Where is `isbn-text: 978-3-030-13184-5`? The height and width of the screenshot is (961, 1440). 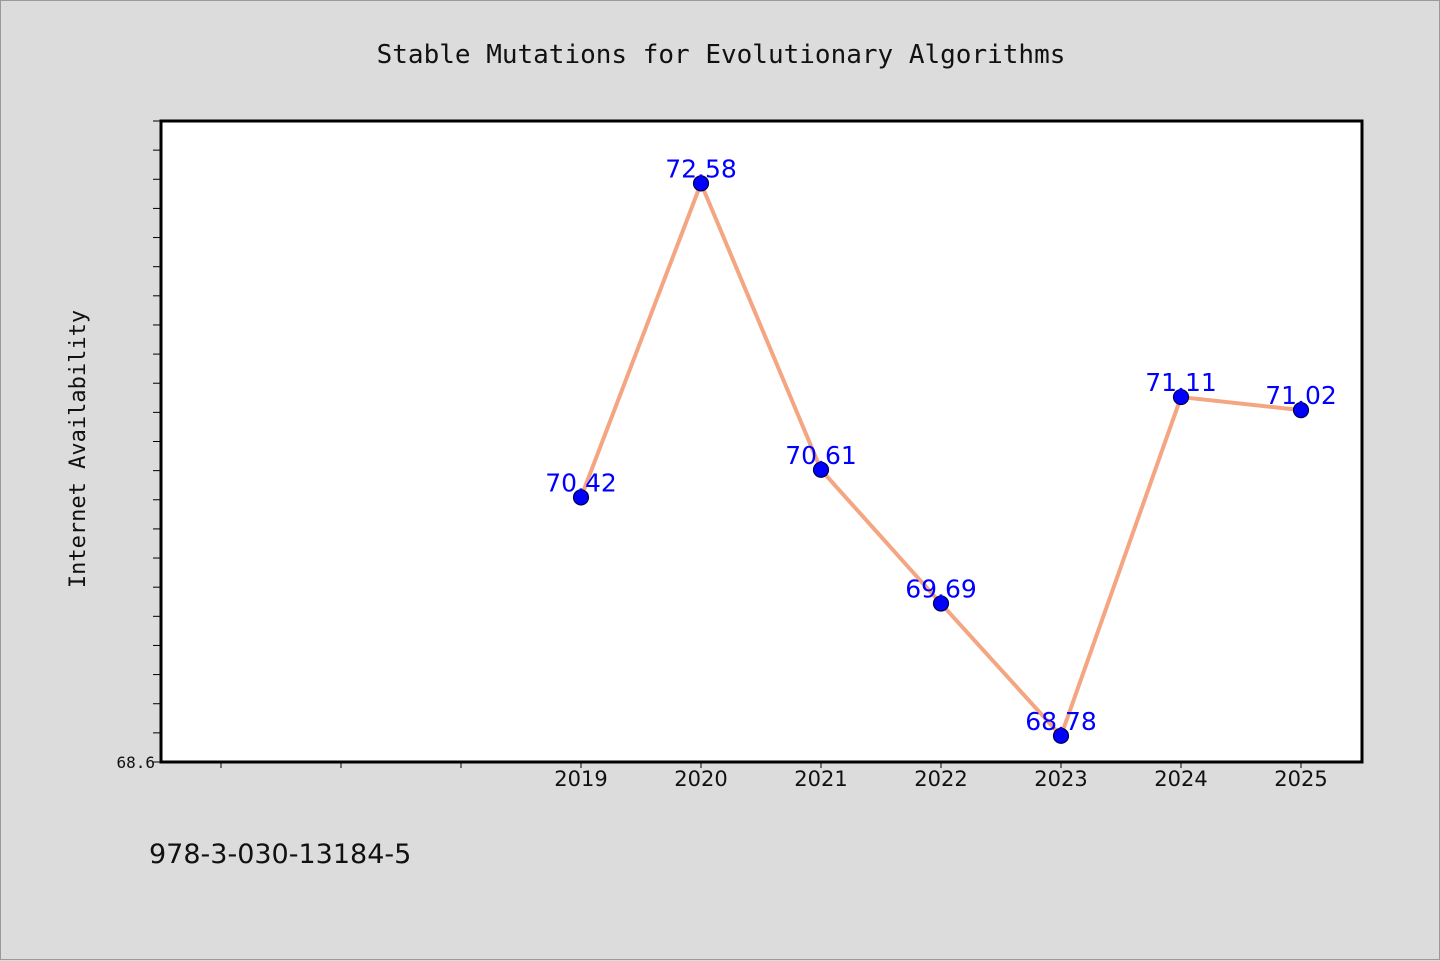 isbn-text: 978-3-030-13184-5 is located at coordinates (280, 854).